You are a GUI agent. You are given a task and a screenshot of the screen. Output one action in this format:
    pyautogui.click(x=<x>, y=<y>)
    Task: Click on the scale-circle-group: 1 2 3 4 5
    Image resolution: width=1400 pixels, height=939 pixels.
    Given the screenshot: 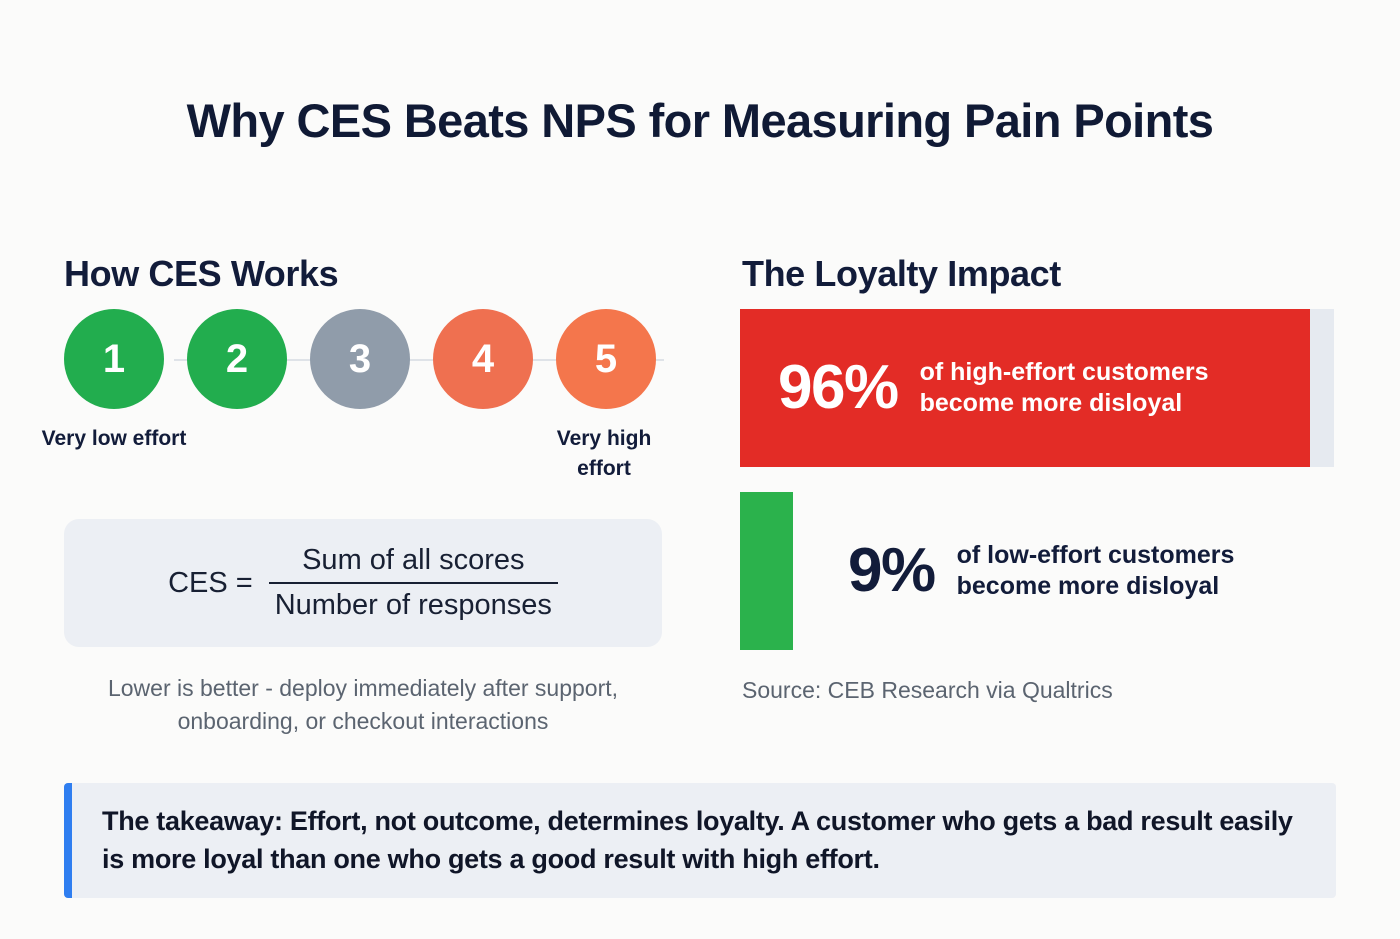 What is the action you would take?
    pyautogui.click(x=360, y=359)
    